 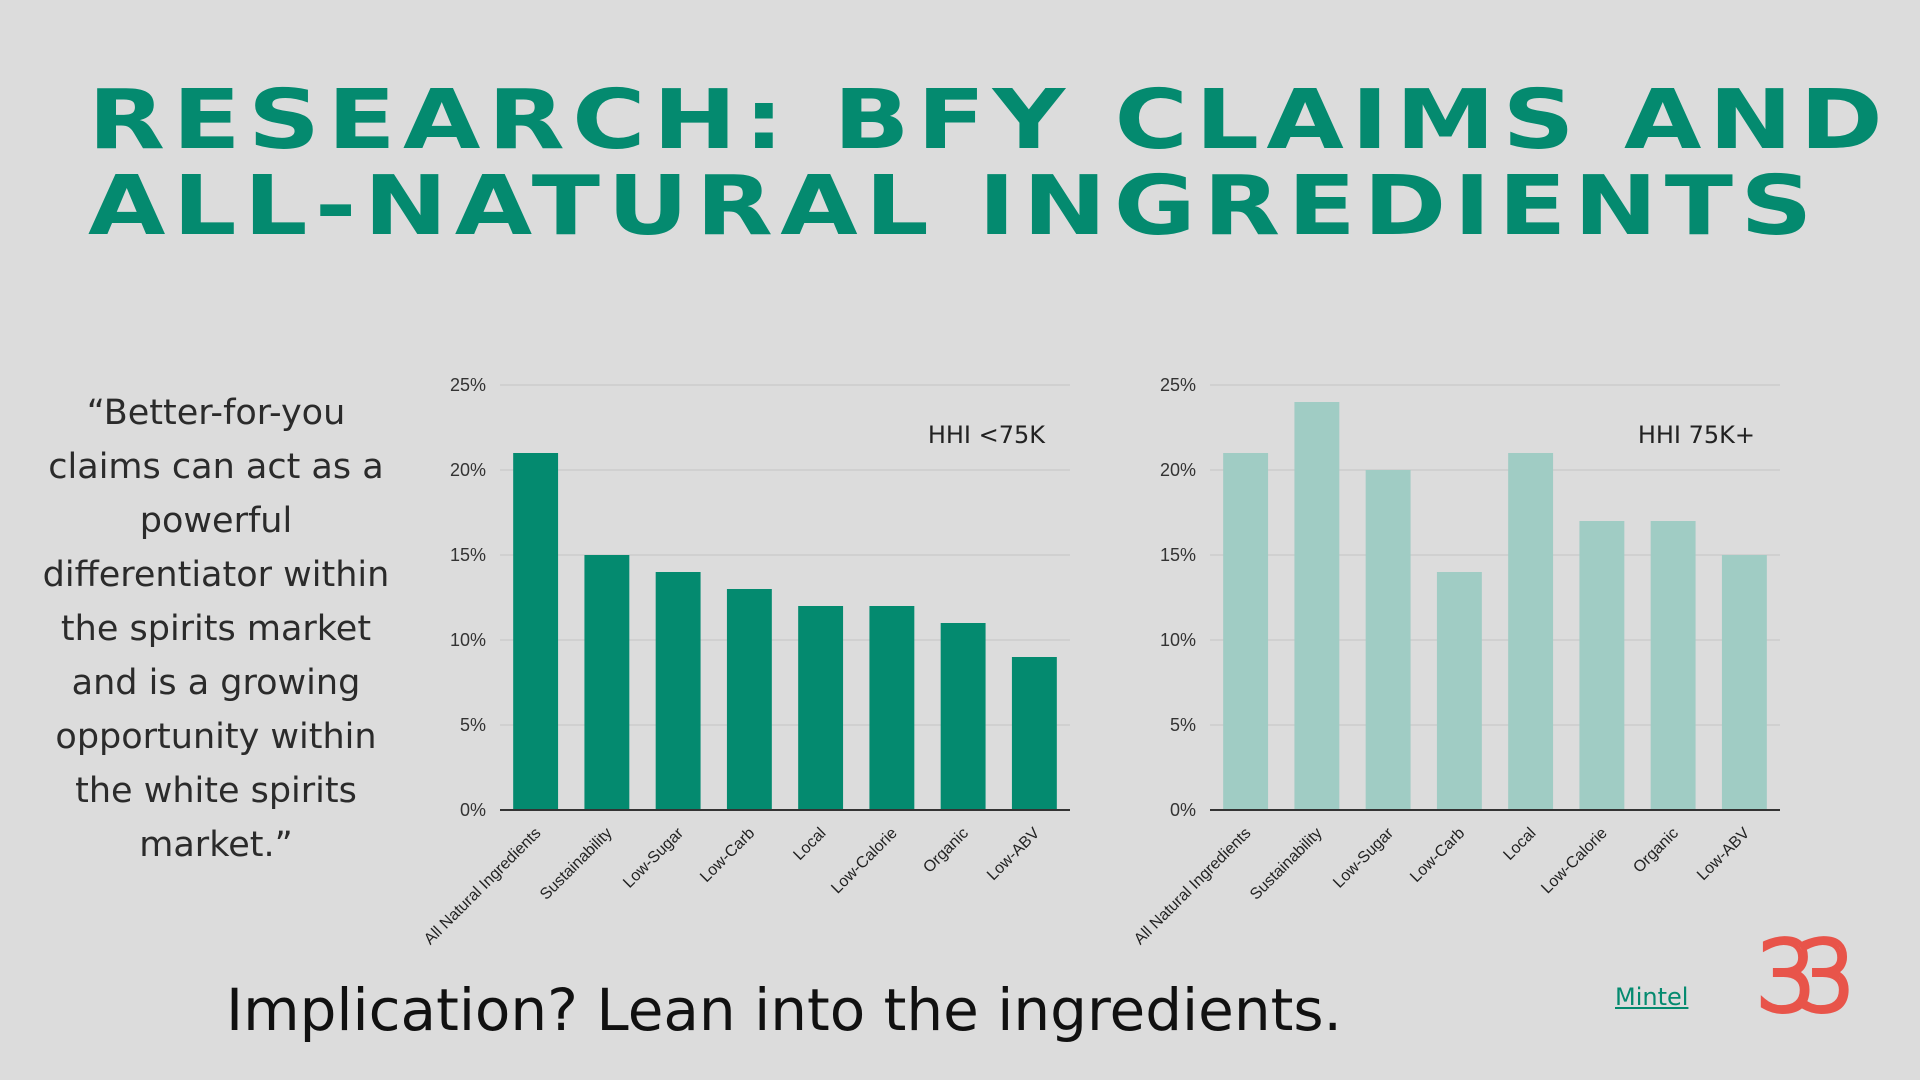 What do you see at coordinates (954, 206) in the screenshot?
I see `title-line-2: ALL-NATURAL INGREDIENTS` at bounding box center [954, 206].